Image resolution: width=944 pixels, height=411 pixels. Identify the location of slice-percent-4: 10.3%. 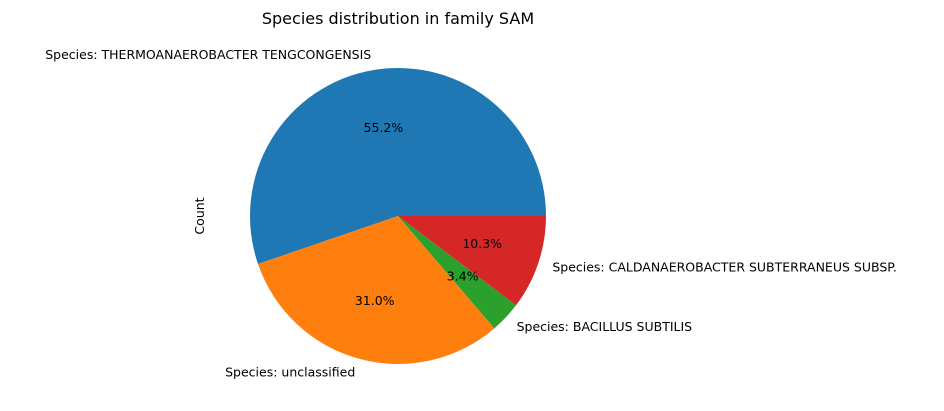
(482, 243).